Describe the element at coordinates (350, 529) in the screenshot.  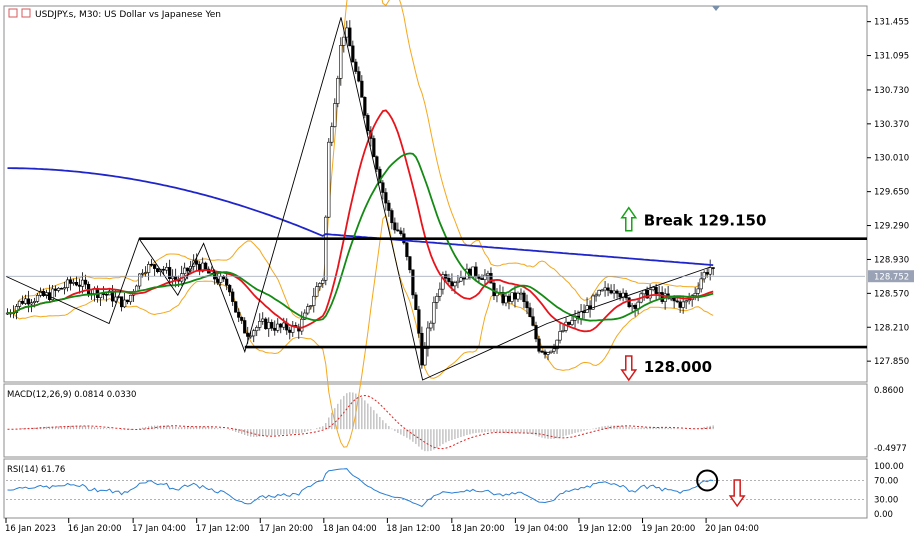
I see `time-tick-label: 18 Jan 04:00` at that location.